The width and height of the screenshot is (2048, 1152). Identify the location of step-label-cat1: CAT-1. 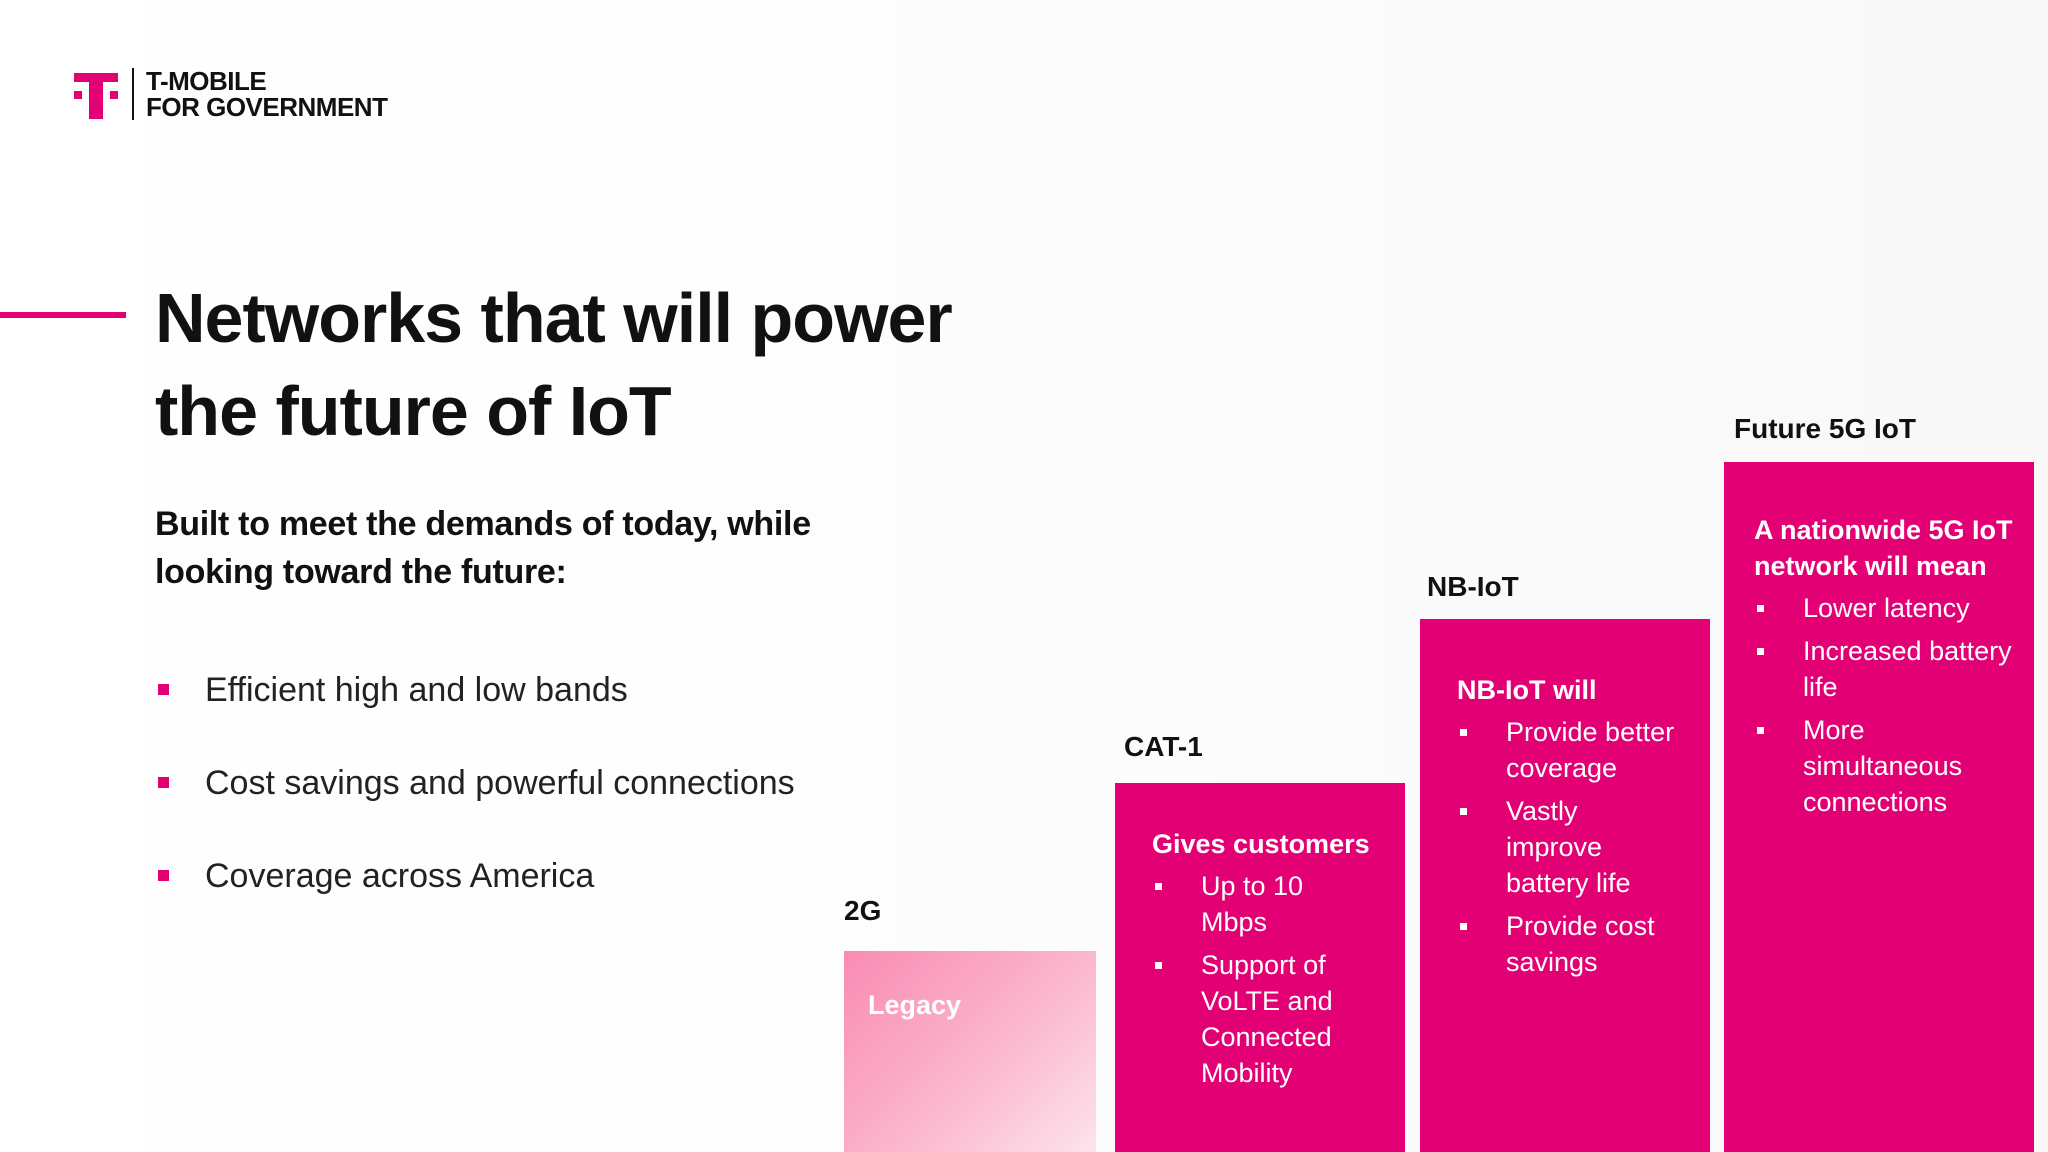
(1163, 746).